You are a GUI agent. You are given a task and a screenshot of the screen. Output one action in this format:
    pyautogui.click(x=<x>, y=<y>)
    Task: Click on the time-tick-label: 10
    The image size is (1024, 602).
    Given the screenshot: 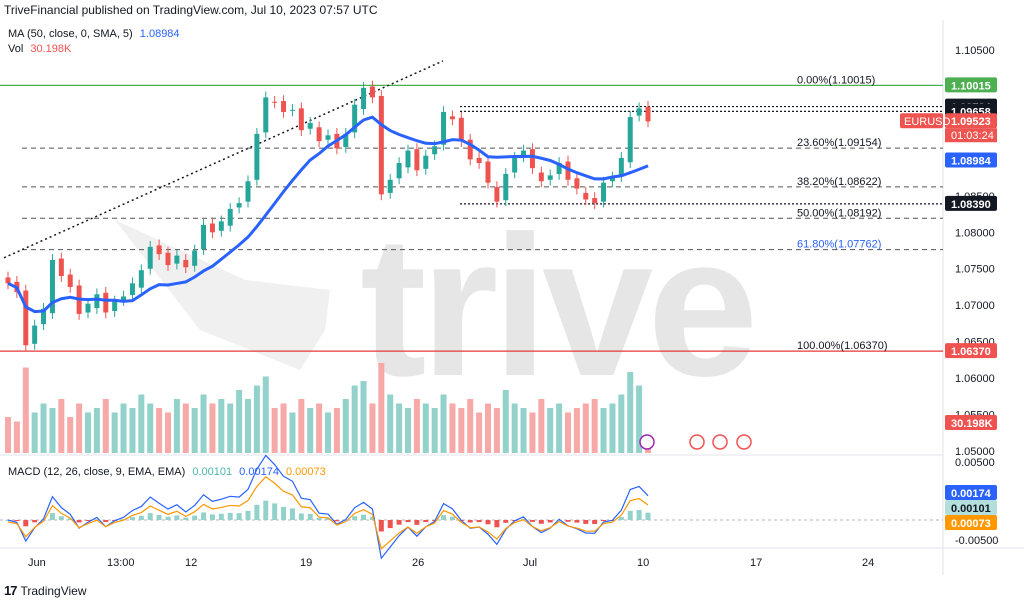 What is the action you would take?
    pyautogui.click(x=643, y=563)
    